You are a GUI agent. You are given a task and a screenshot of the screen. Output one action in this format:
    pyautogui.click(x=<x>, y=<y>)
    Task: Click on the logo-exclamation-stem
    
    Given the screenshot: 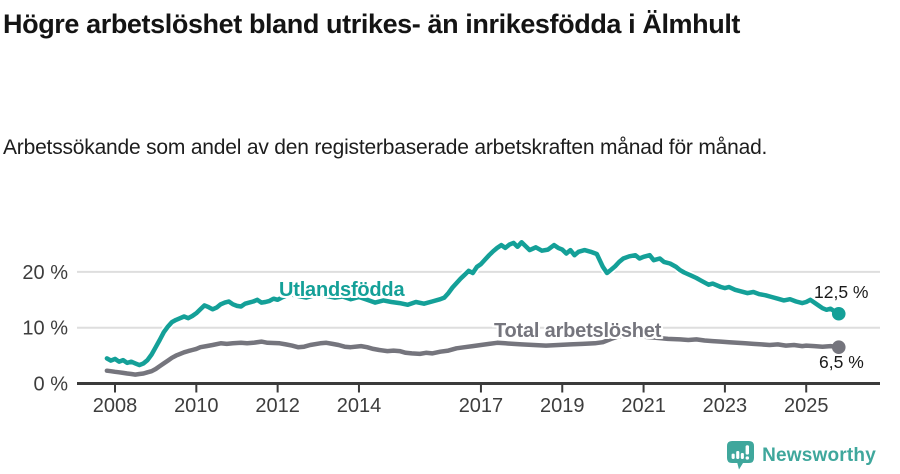 What is the action you would take?
    pyautogui.click(x=747, y=450)
    